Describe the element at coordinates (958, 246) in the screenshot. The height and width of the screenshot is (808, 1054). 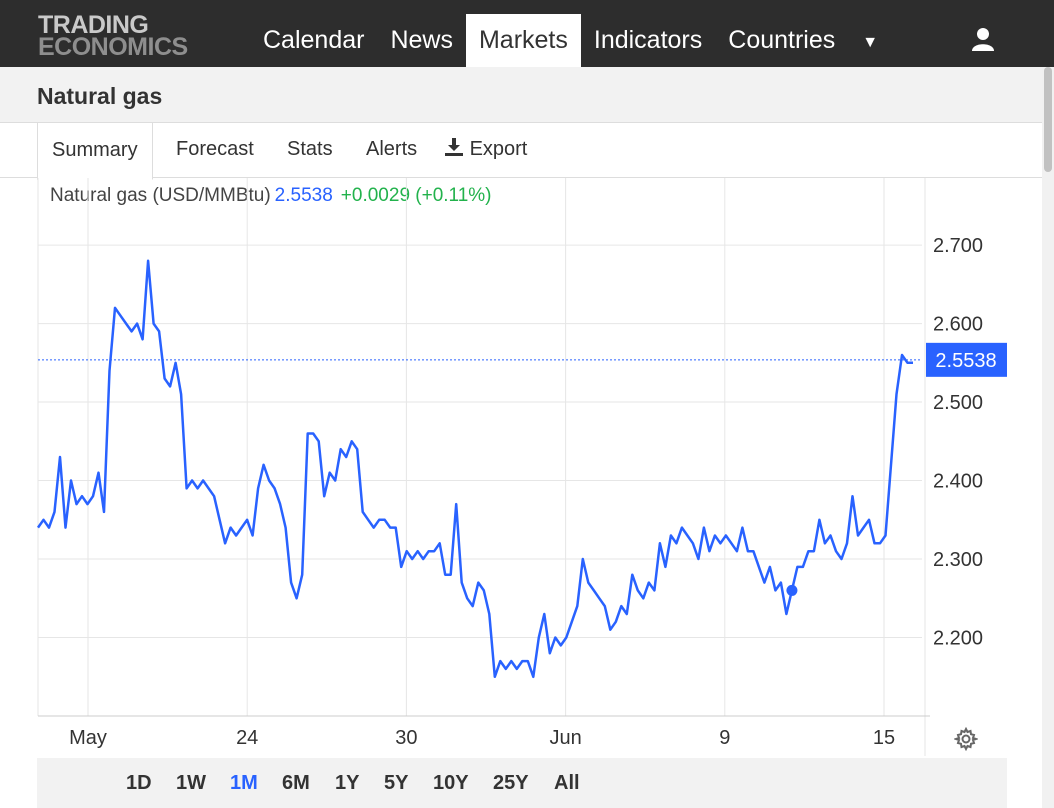
I see `y-tick-label: 2.700` at that location.